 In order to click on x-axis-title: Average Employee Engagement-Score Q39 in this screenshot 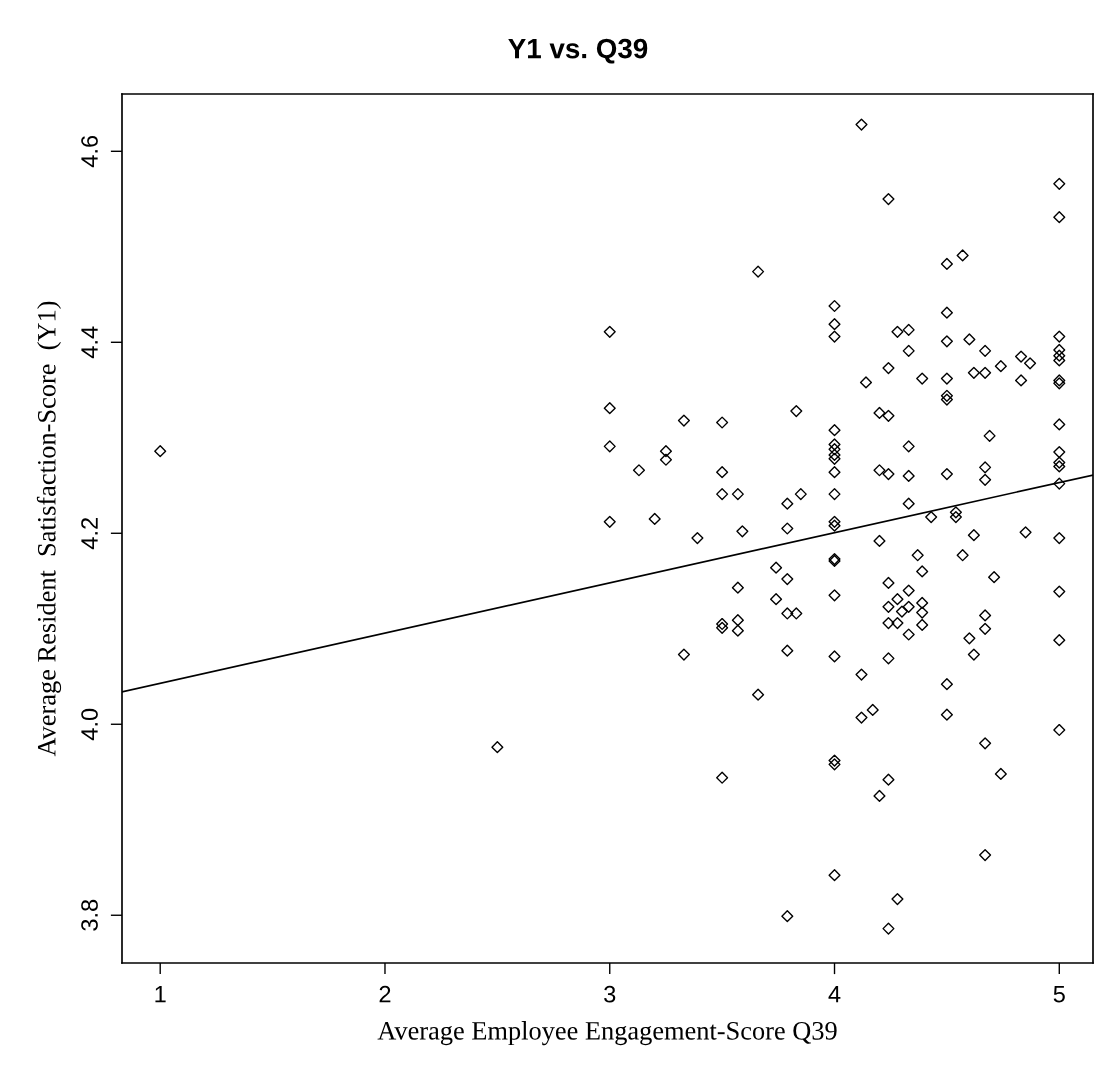, I will do `click(607, 1033)`.